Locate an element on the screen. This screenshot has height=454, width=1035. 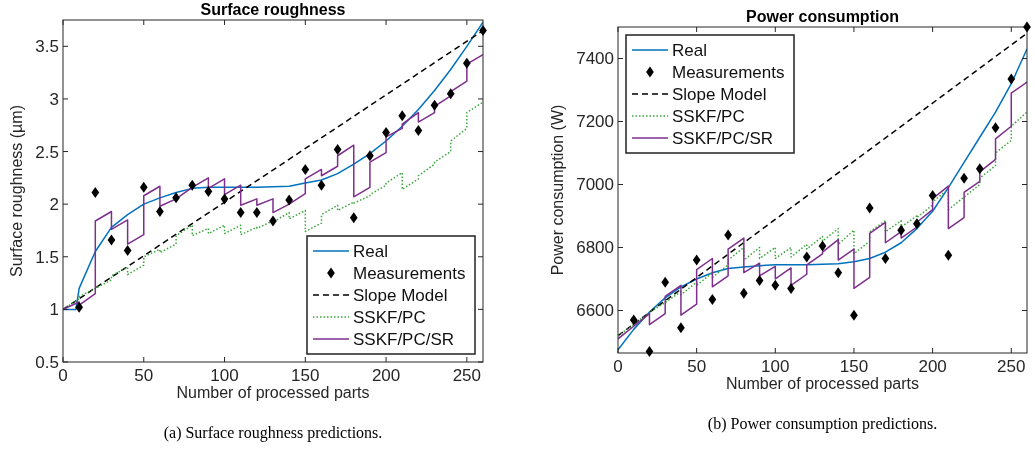
y-axis-title: Surface roughness (µm) is located at coordinates (16, 191).